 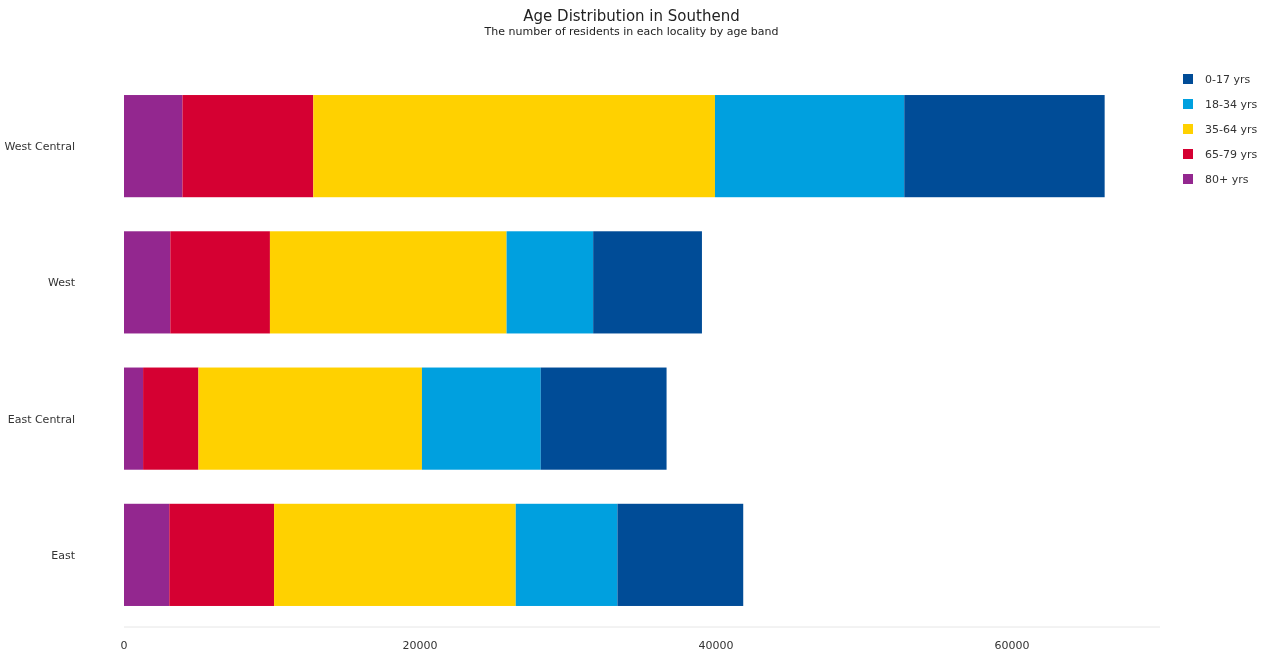 I want to click on x-tick-label: 0, so click(x=124, y=645).